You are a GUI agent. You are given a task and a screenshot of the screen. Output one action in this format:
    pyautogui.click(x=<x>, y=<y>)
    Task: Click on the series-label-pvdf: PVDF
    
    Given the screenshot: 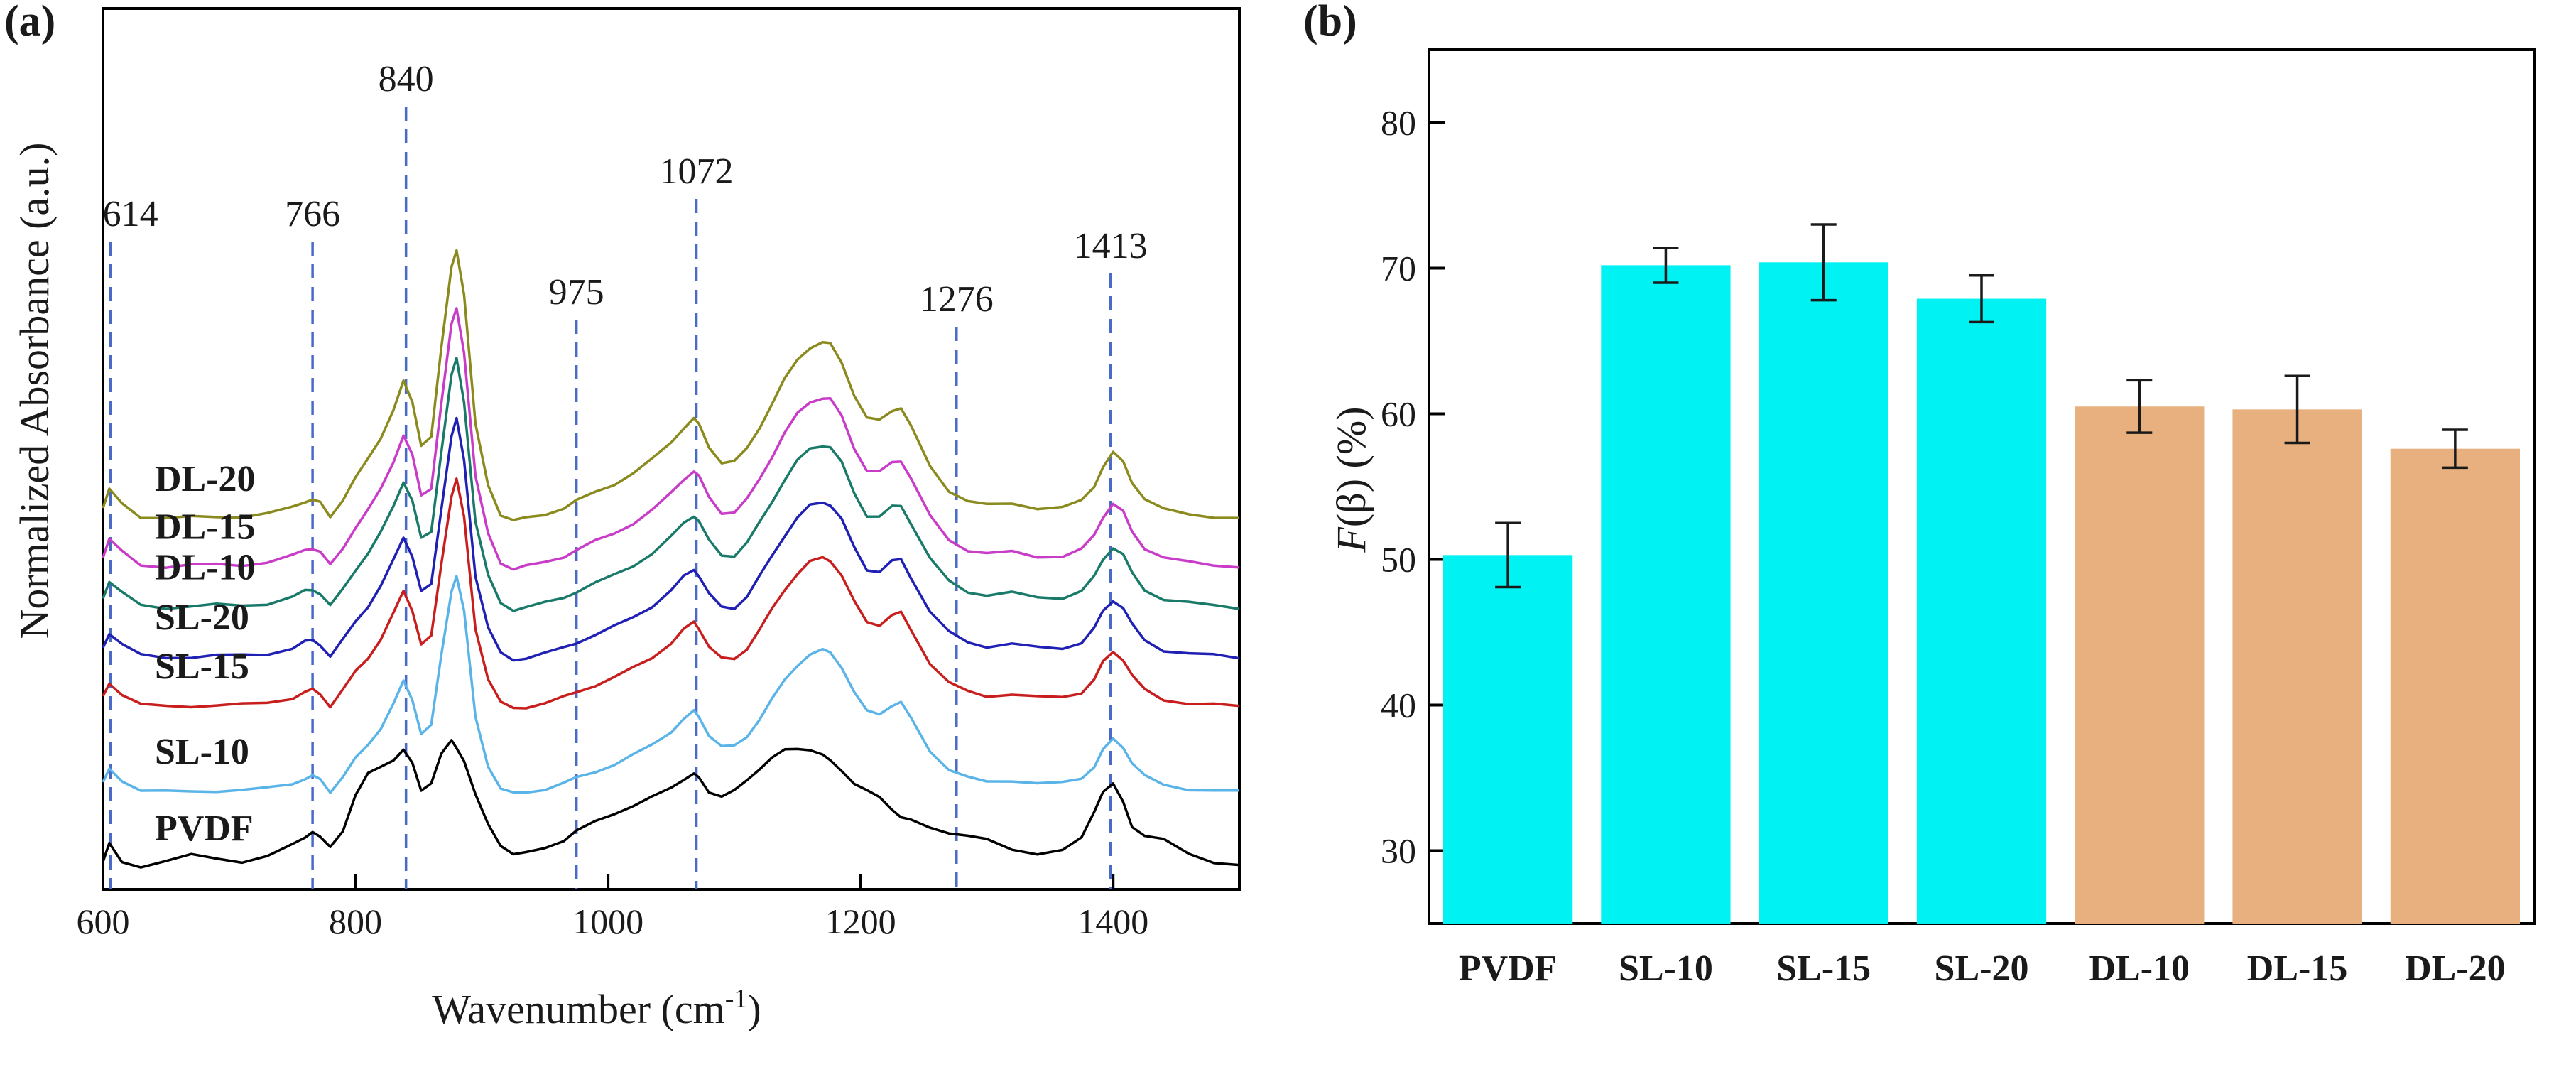 What is the action you would take?
    pyautogui.click(x=205, y=828)
    